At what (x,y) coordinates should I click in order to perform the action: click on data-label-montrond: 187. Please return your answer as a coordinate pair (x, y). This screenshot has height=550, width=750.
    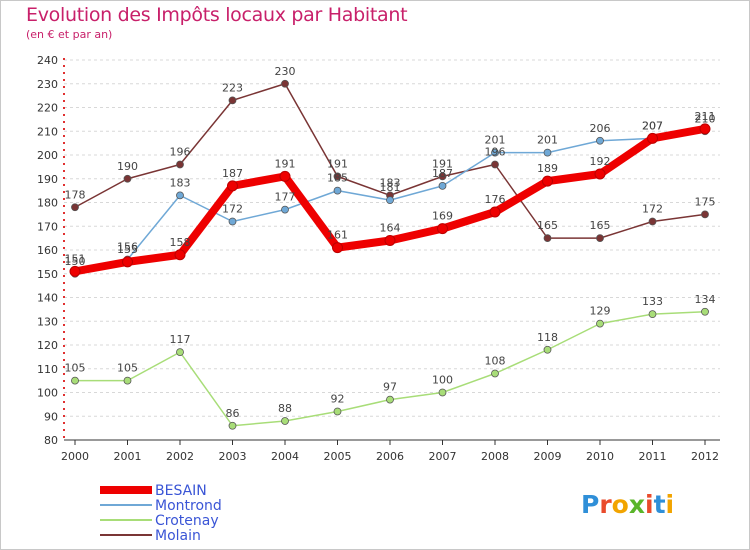
    Looking at the image, I should click on (442, 173).